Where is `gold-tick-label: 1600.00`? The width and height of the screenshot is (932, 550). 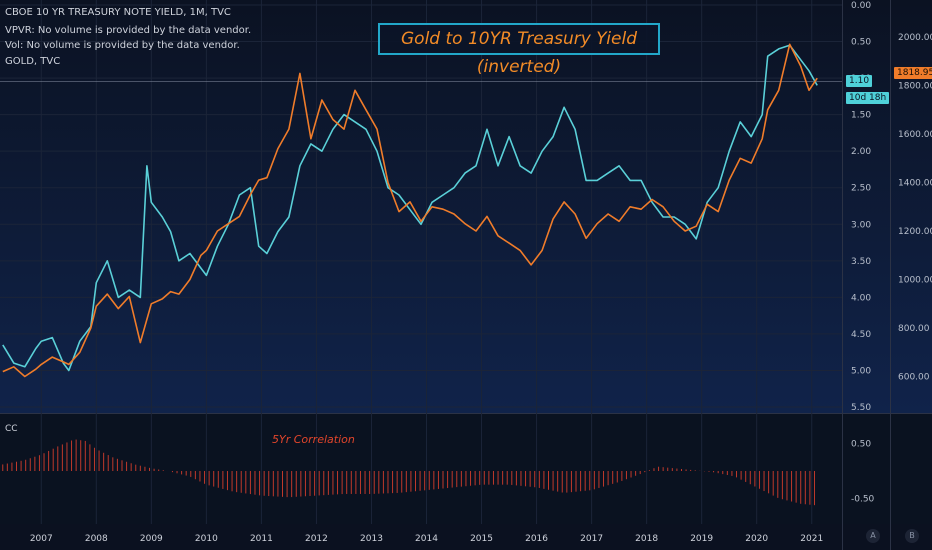 gold-tick-label: 1600.00 is located at coordinates (915, 135).